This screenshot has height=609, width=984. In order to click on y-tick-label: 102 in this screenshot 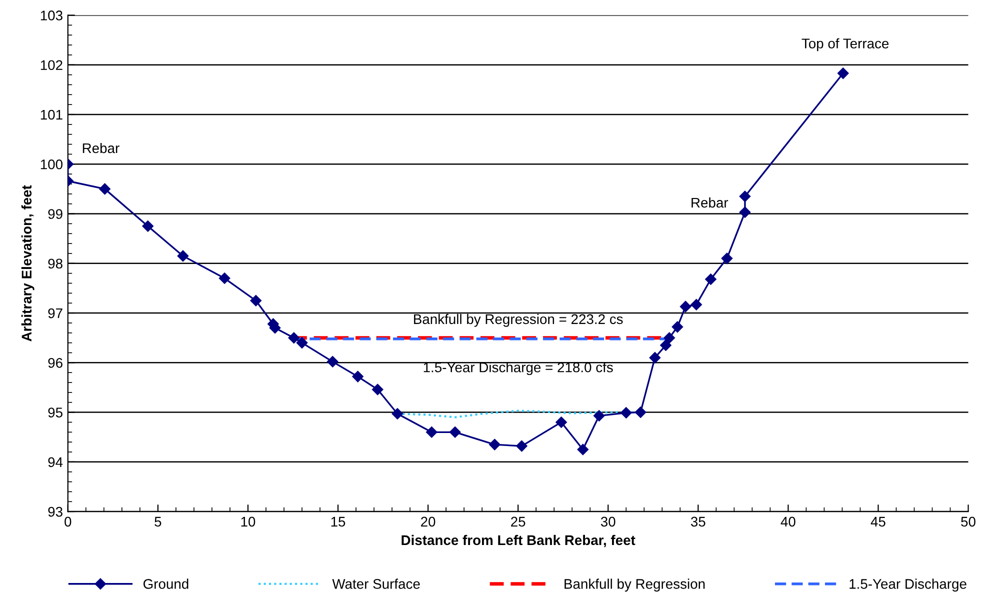, I will do `click(51, 65)`.